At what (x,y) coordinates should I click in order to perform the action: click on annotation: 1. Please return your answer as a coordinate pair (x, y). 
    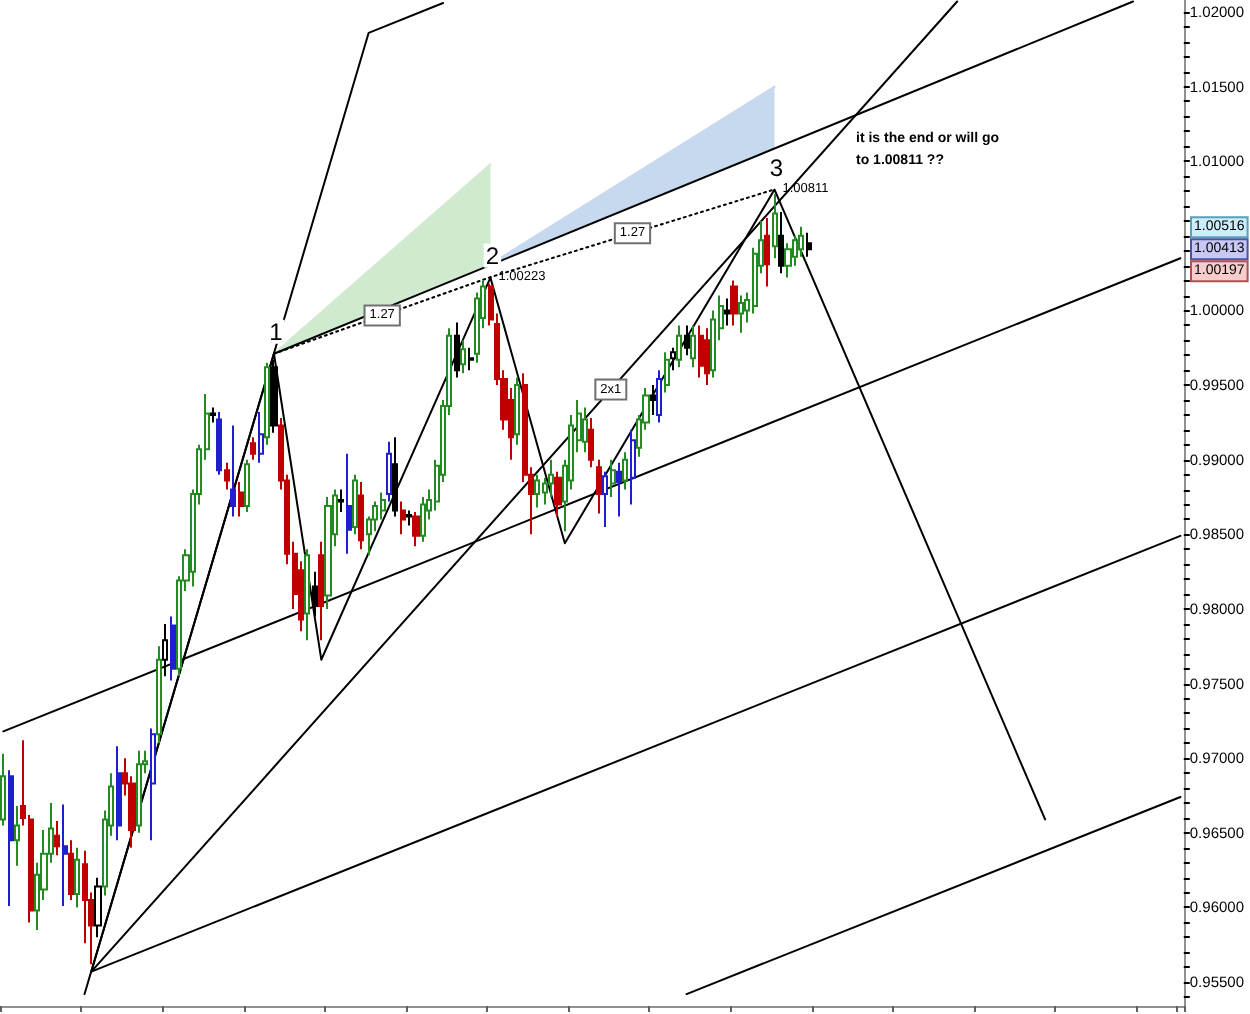
    Looking at the image, I should click on (276, 331).